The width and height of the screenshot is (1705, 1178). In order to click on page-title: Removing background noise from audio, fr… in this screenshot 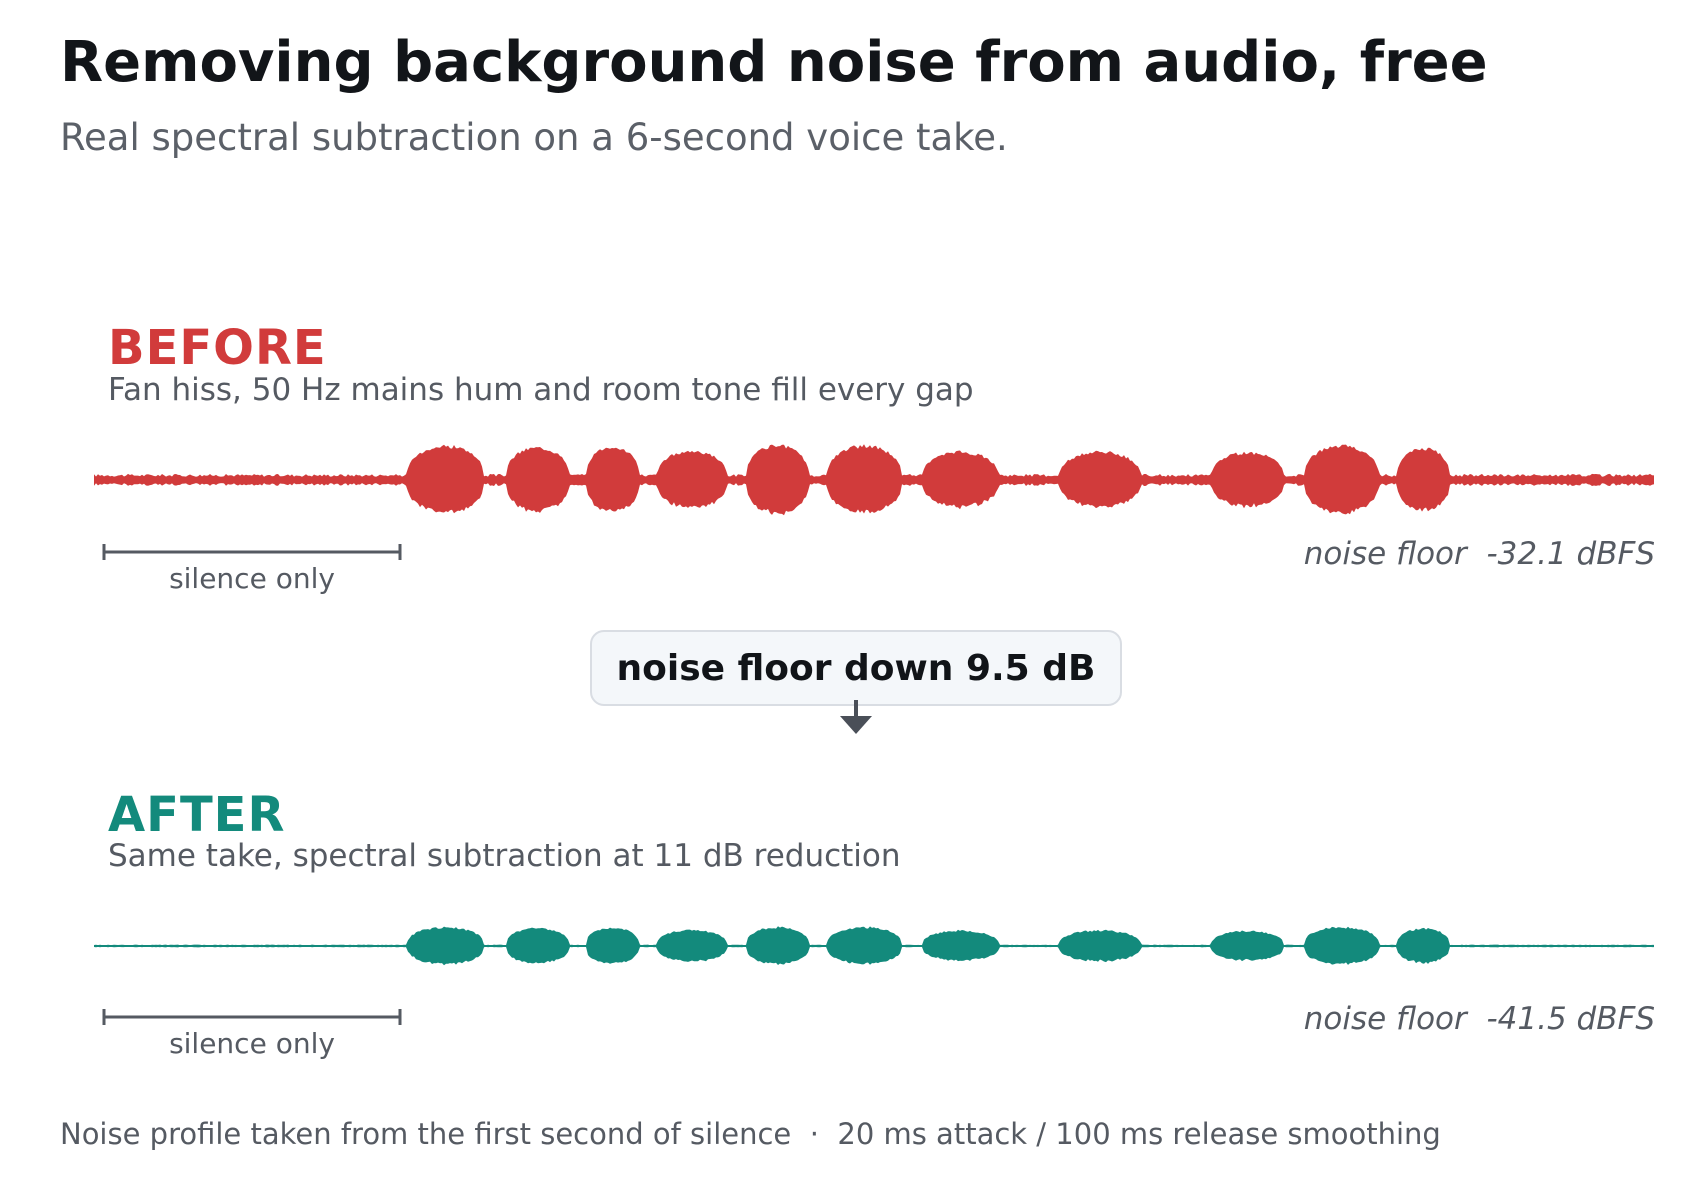, I will do `click(774, 62)`.